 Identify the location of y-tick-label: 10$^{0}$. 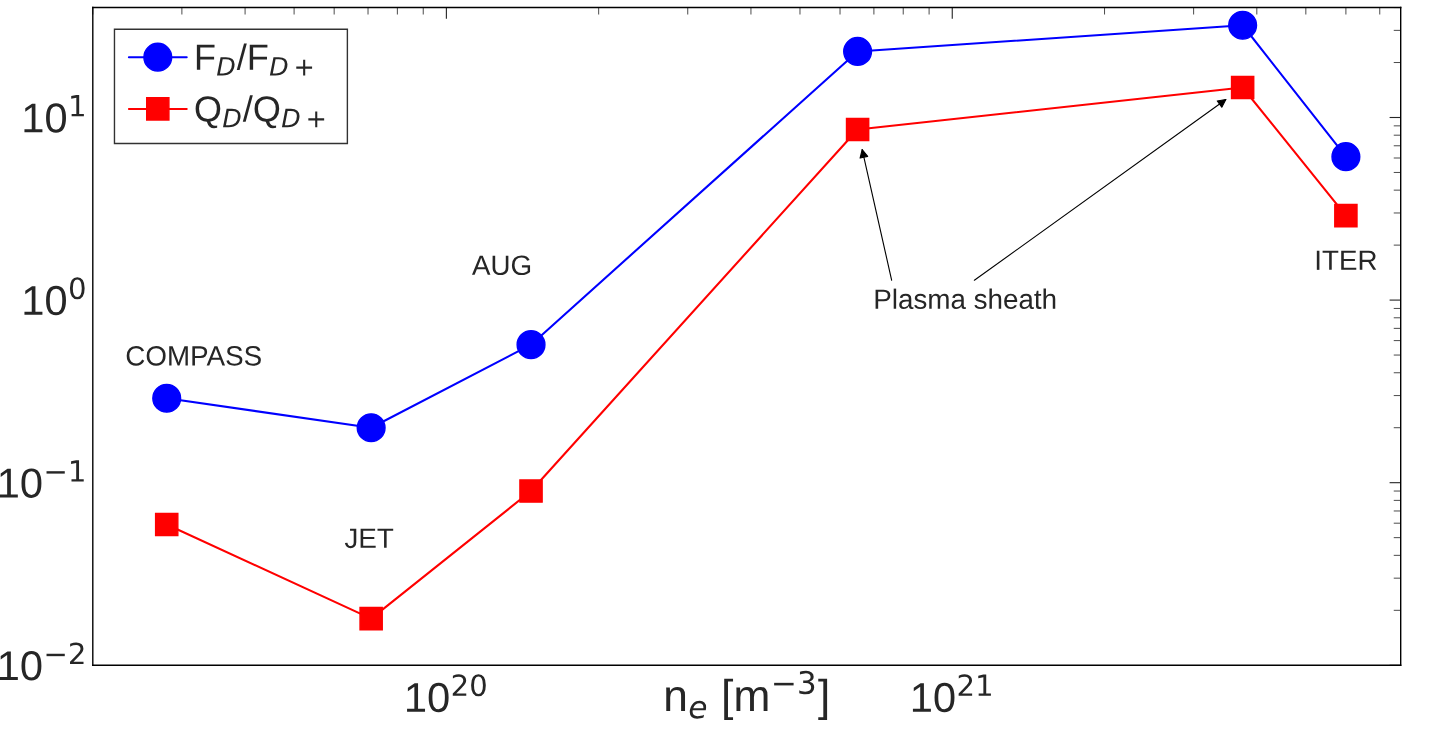
(54, 296).